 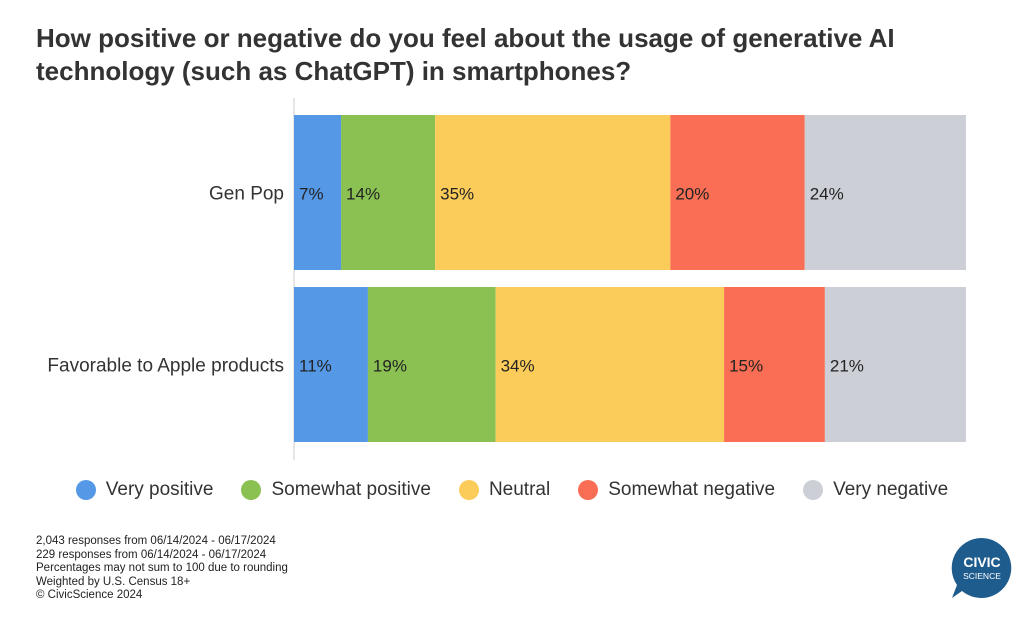 What do you see at coordinates (89, 595) in the screenshot?
I see `footnote-line: © CivicScience 2024` at bounding box center [89, 595].